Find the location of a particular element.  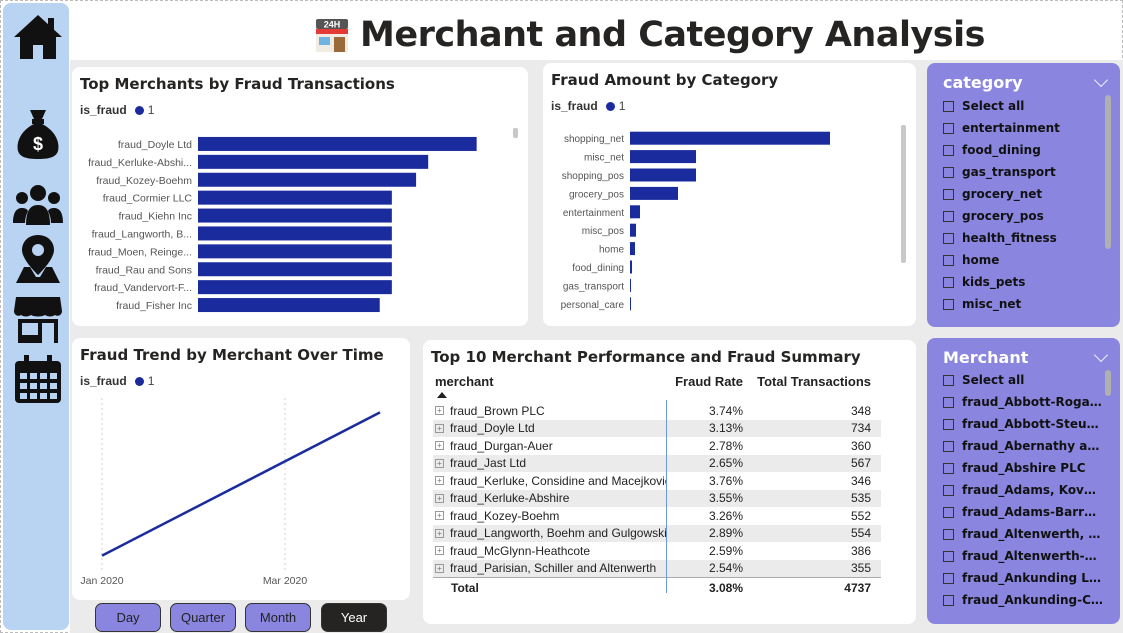

slicer-item: fraud_Ankunding-Carroll is located at coordinates (1023, 600).